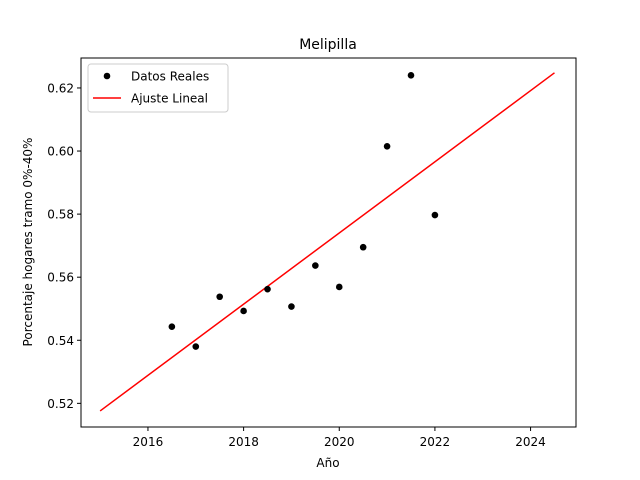  I want to click on chart-title: Melipilla, so click(328, 45).